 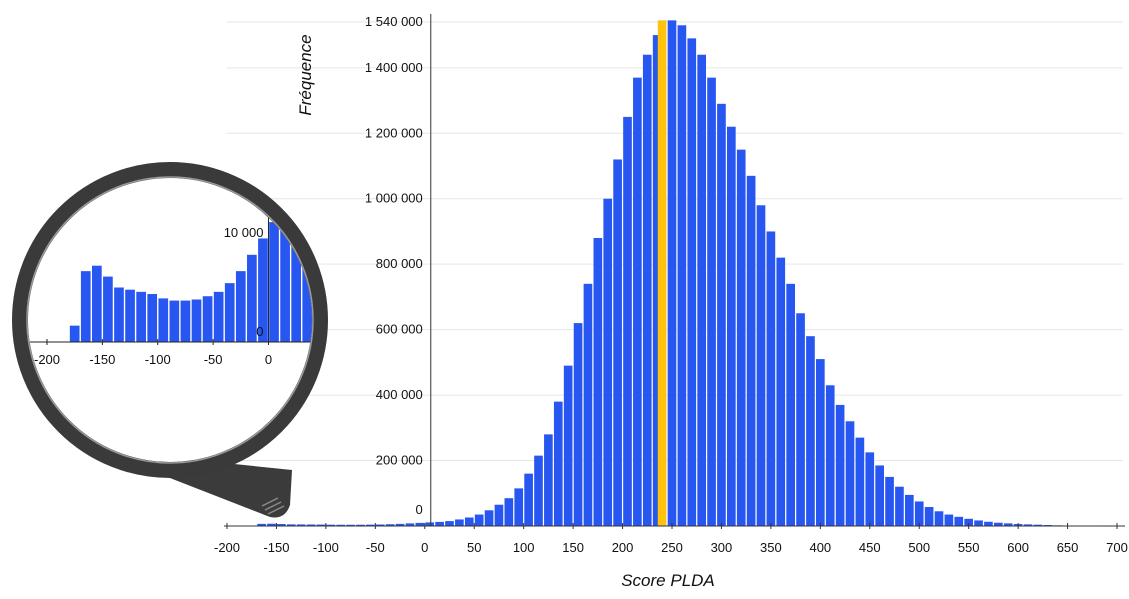 What do you see at coordinates (394, 198) in the screenshot?
I see `y-tick-label: 1 000 000` at bounding box center [394, 198].